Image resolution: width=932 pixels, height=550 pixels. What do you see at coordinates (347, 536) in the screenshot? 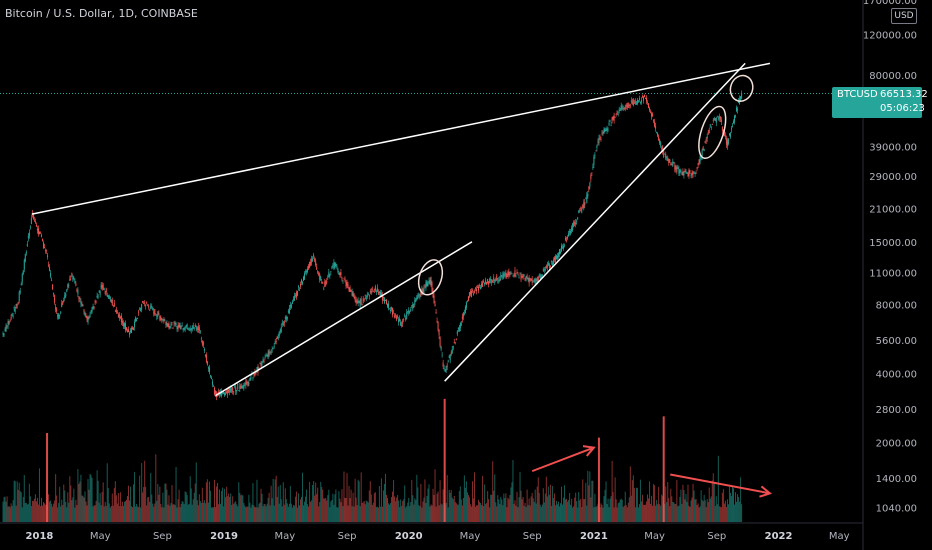
I see `x-tick-label: Sep` at bounding box center [347, 536].